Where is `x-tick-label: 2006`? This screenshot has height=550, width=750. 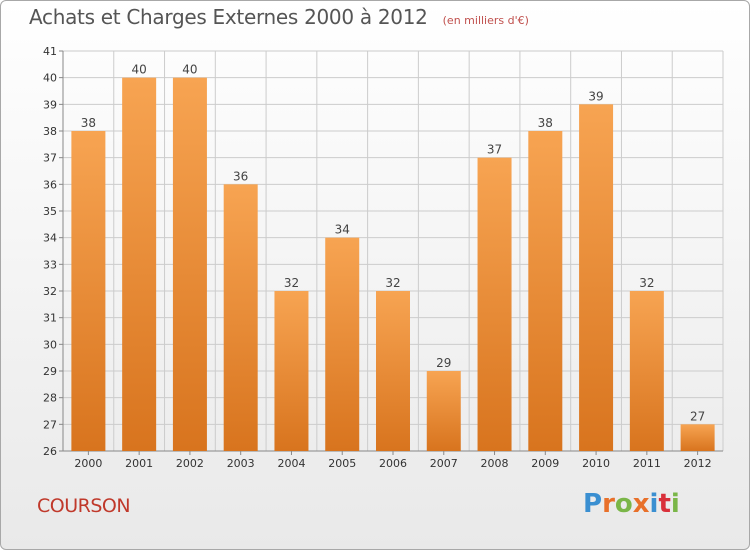 x-tick-label: 2006 is located at coordinates (393, 463).